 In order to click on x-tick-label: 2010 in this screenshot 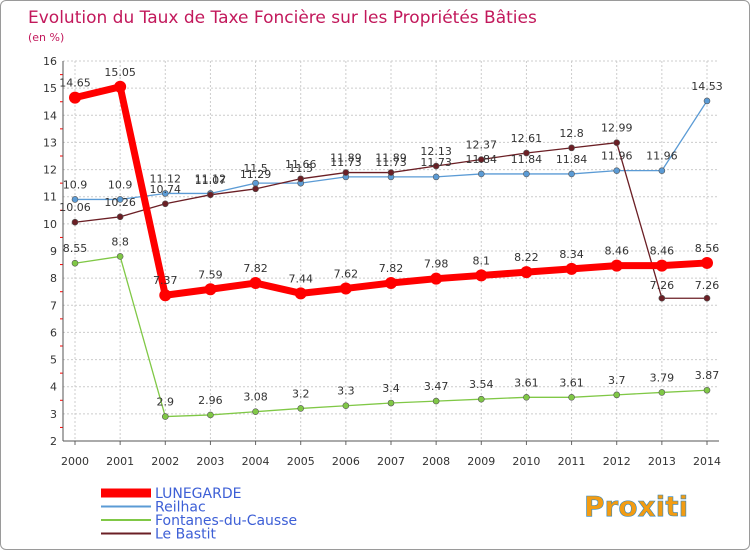, I will do `click(526, 461)`.